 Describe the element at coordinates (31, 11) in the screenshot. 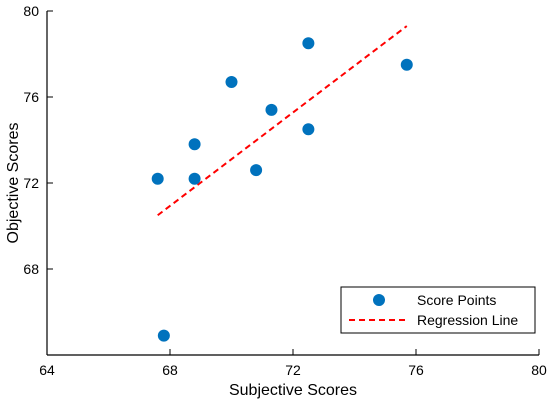

I see `y-tick-label: 80` at that location.